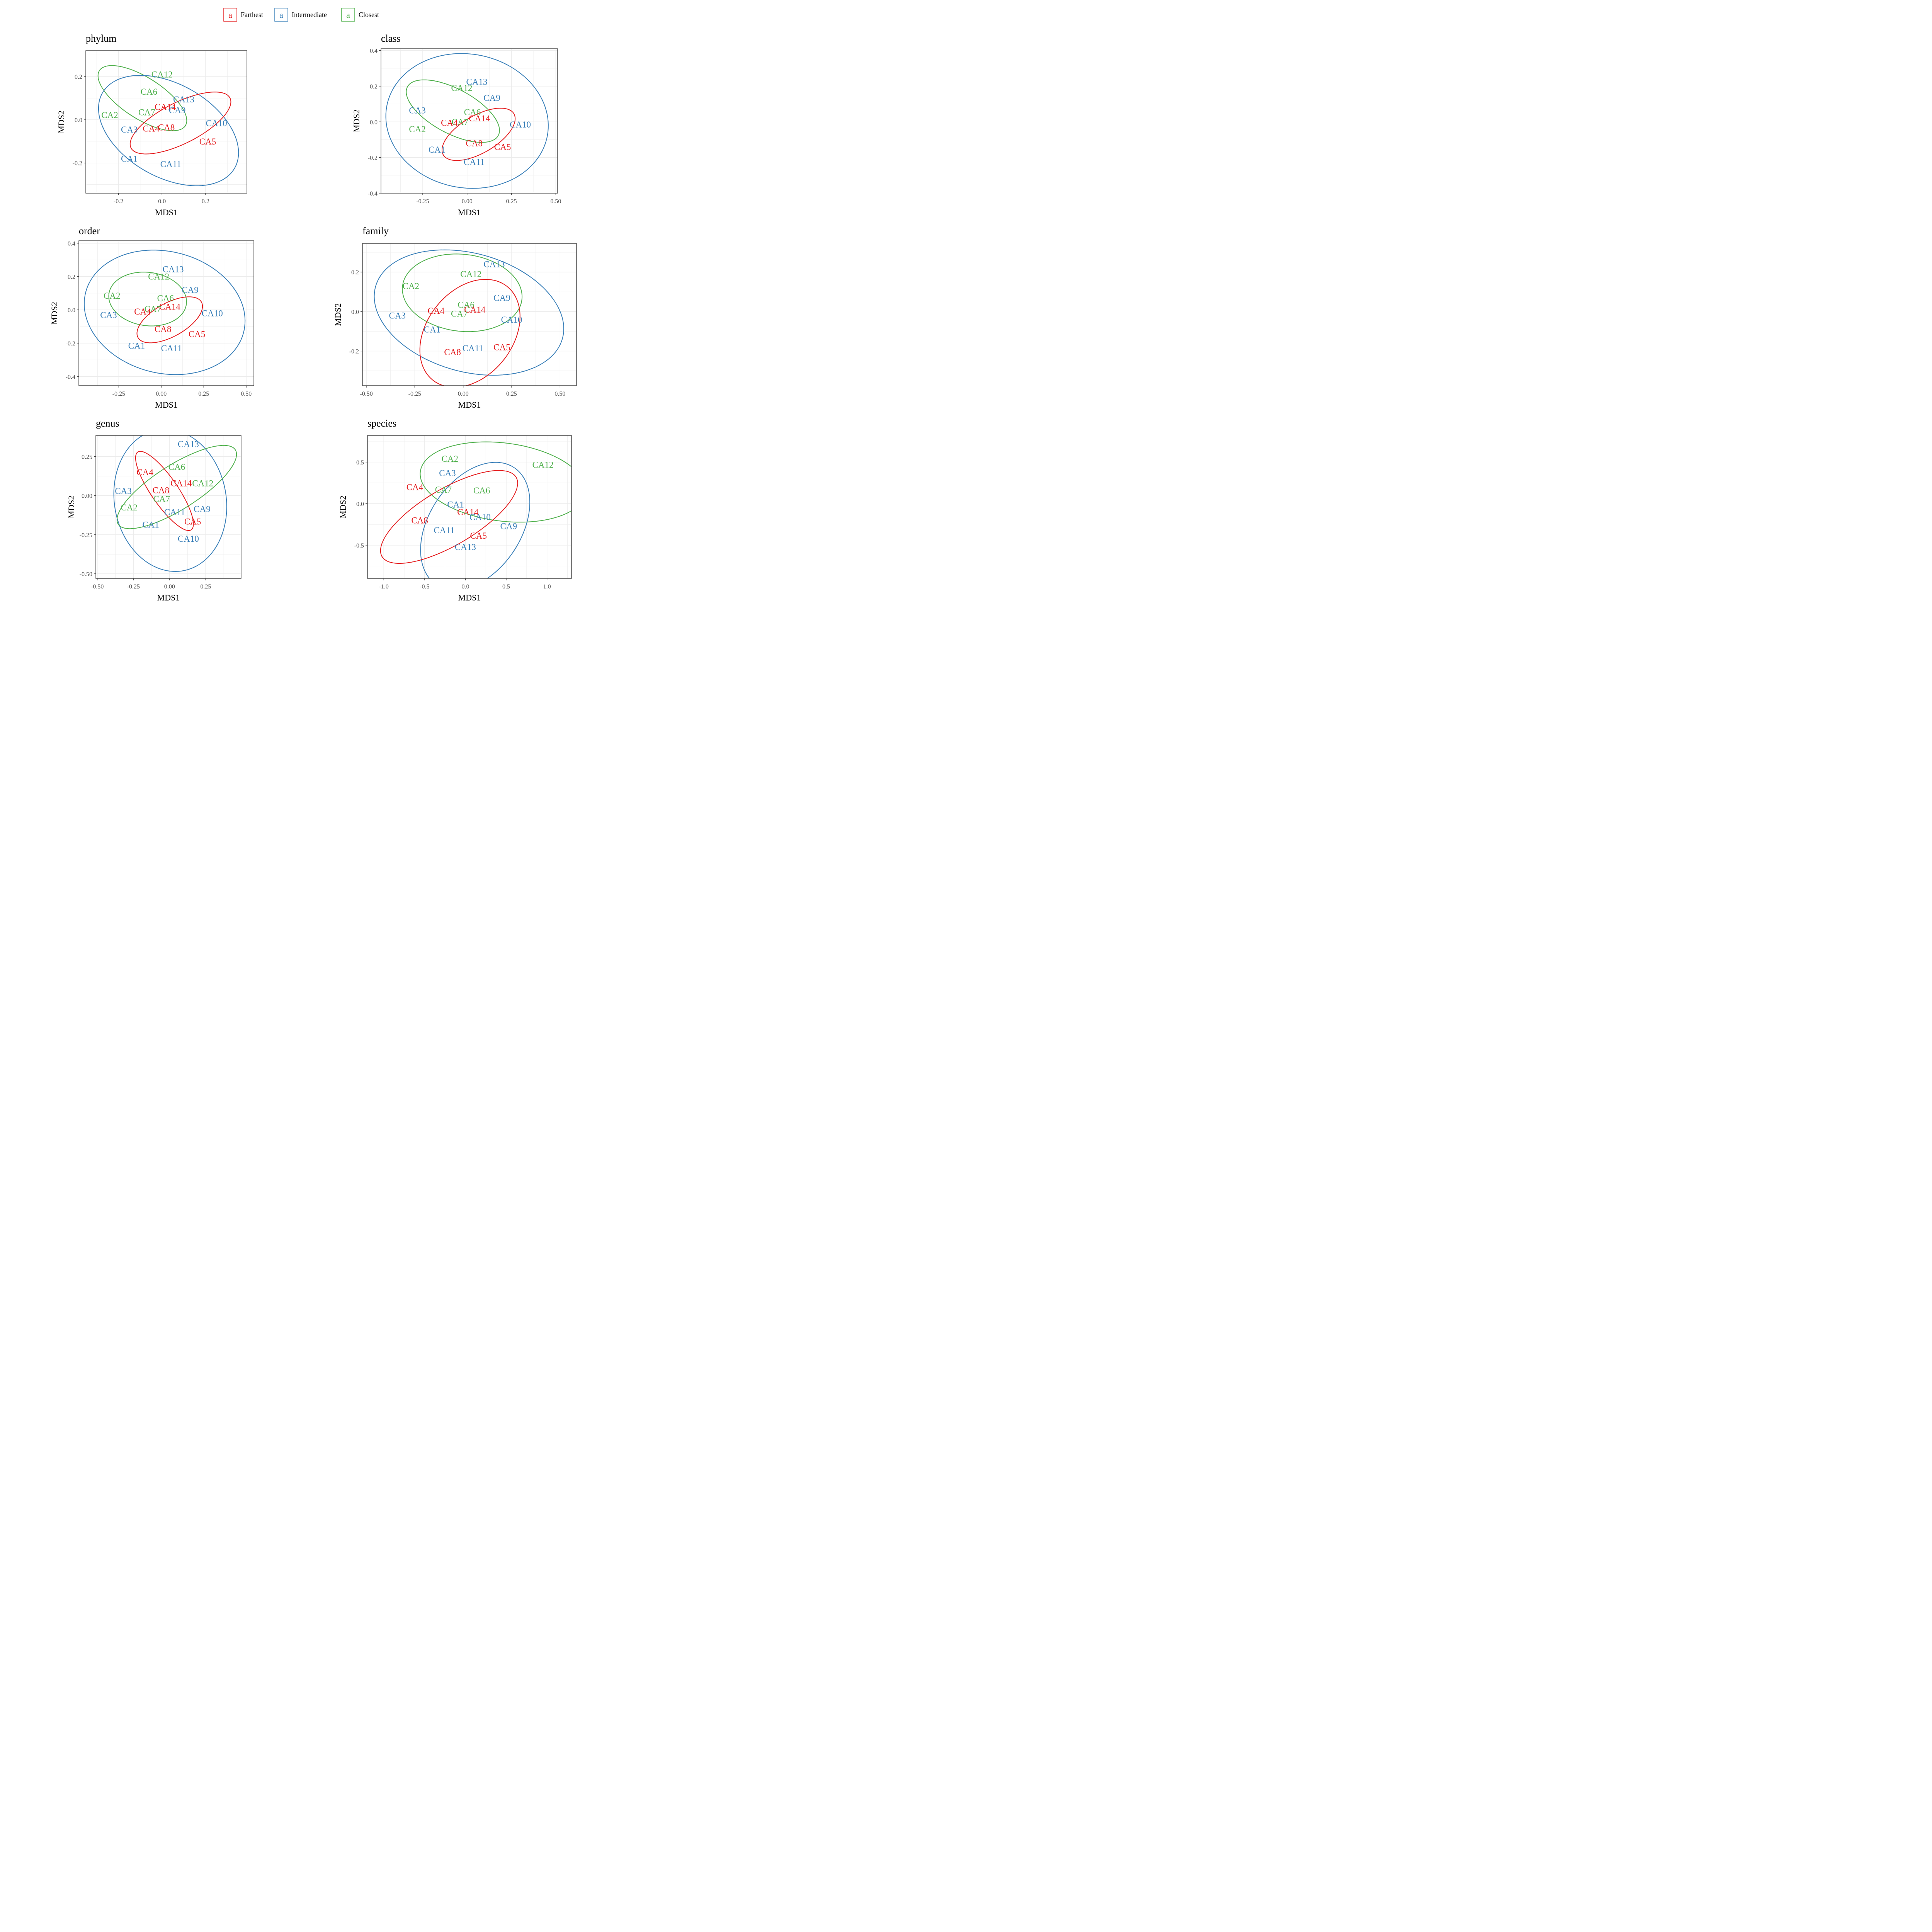 The width and height of the screenshot is (1932, 1932). I want to click on legend-label-intermediate: Intermediate, so click(310, 15).